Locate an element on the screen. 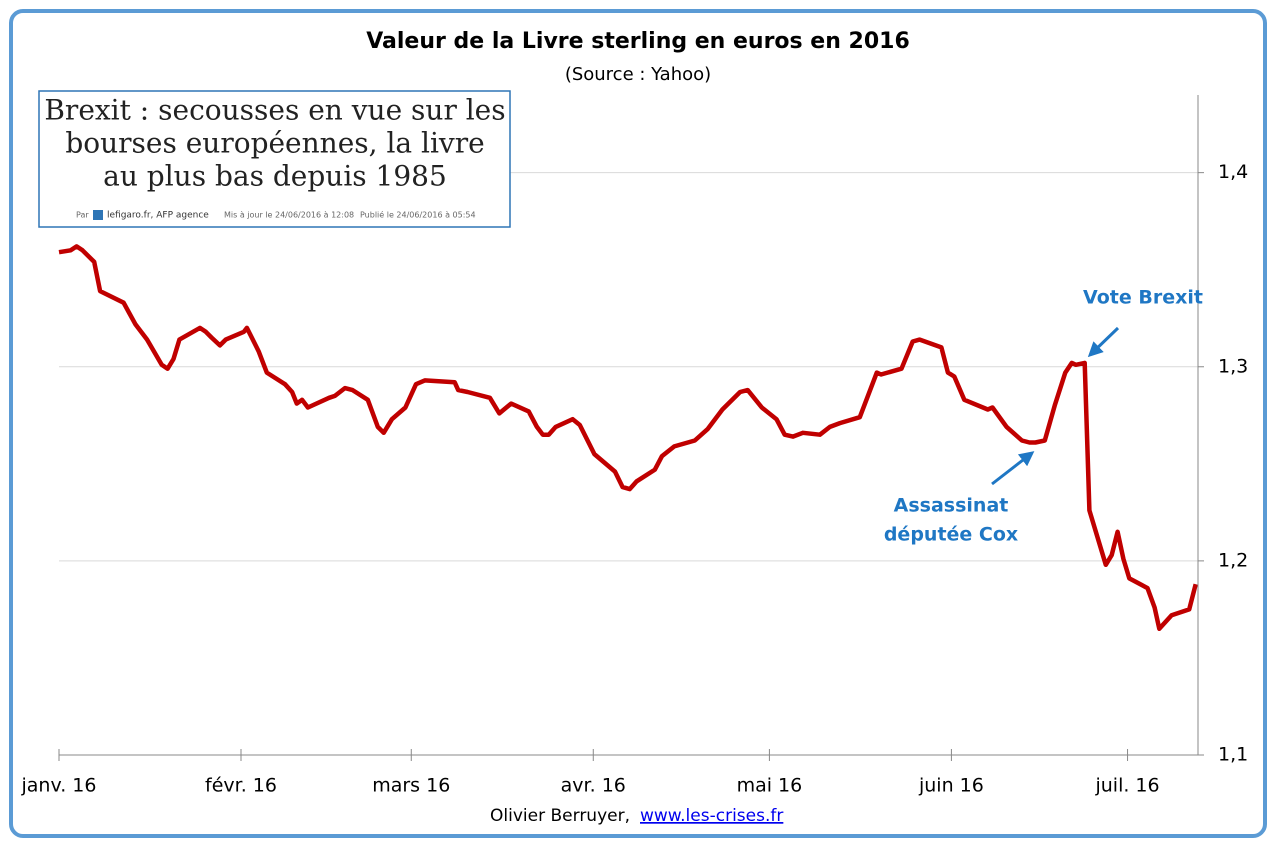  chart-subtitle: (Source : Yahoo) is located at coordinates (638, 74).